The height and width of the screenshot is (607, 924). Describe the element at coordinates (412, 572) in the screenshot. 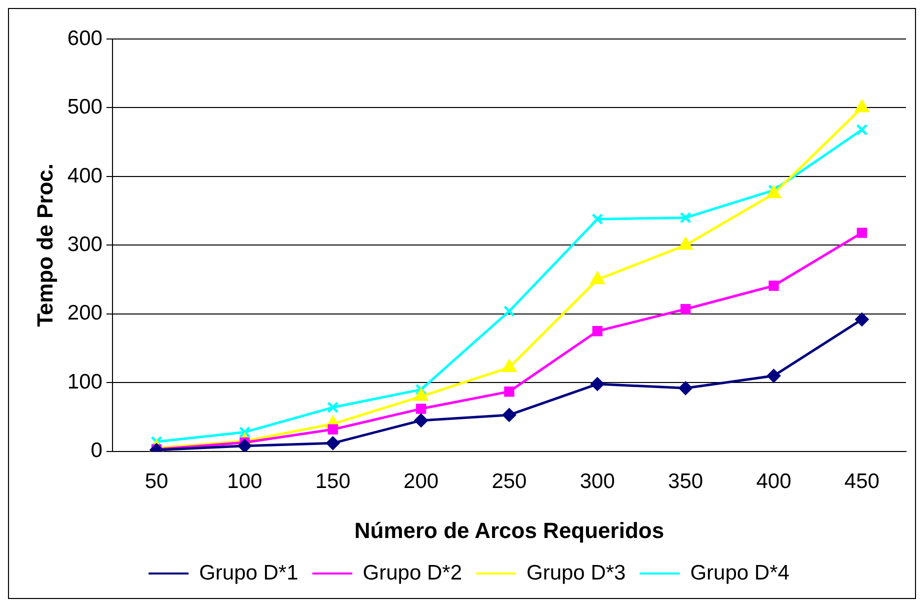

I see `legend-label: Grupo D*2` at that location.